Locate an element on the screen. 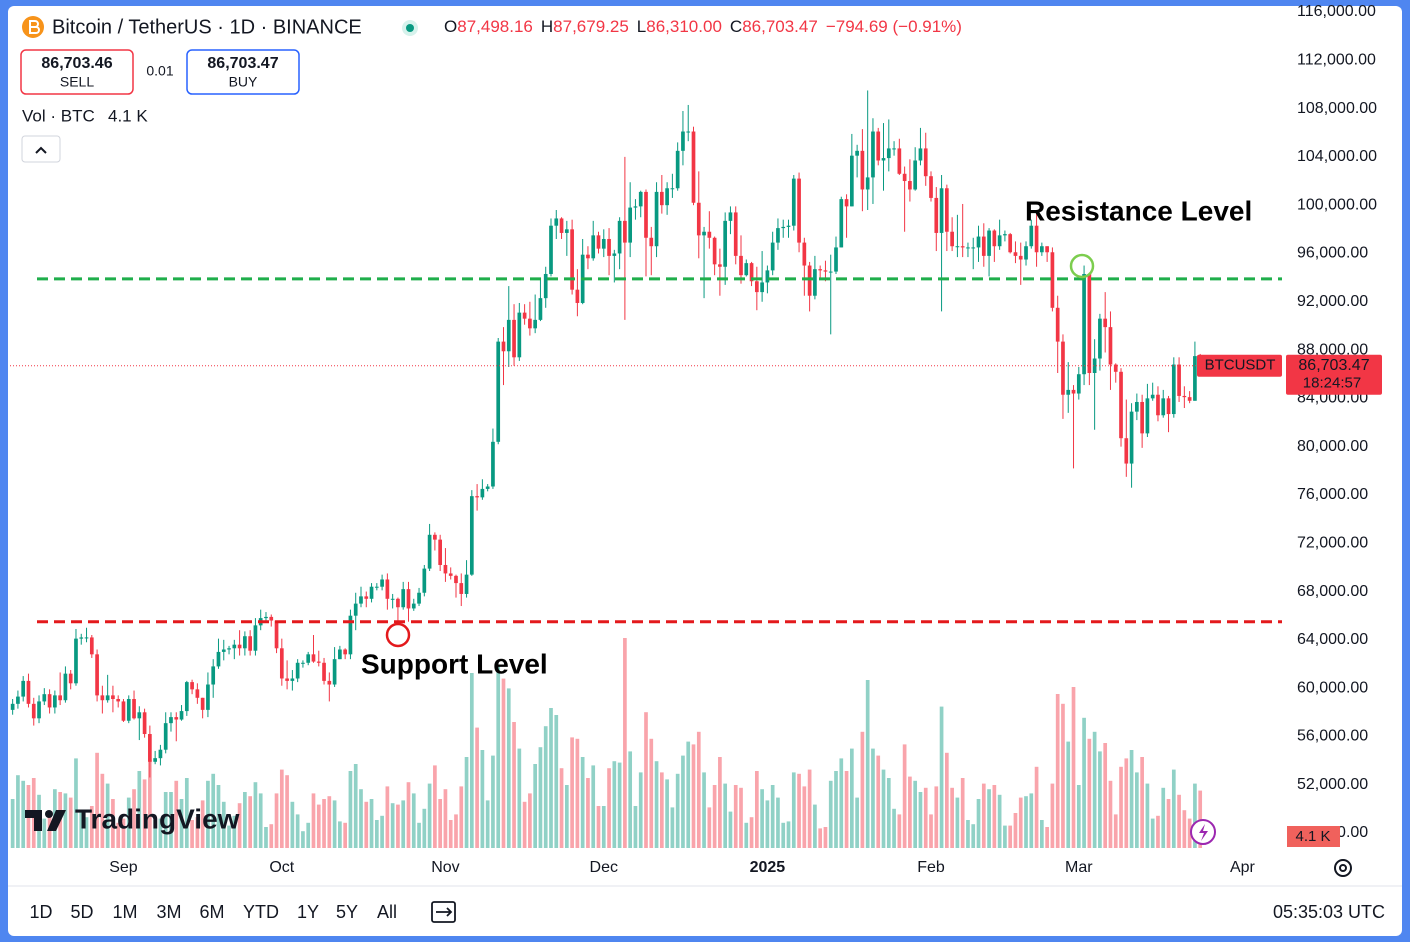 The image size is (1410, 942). range-button: All is located at coordinates (387, 912).